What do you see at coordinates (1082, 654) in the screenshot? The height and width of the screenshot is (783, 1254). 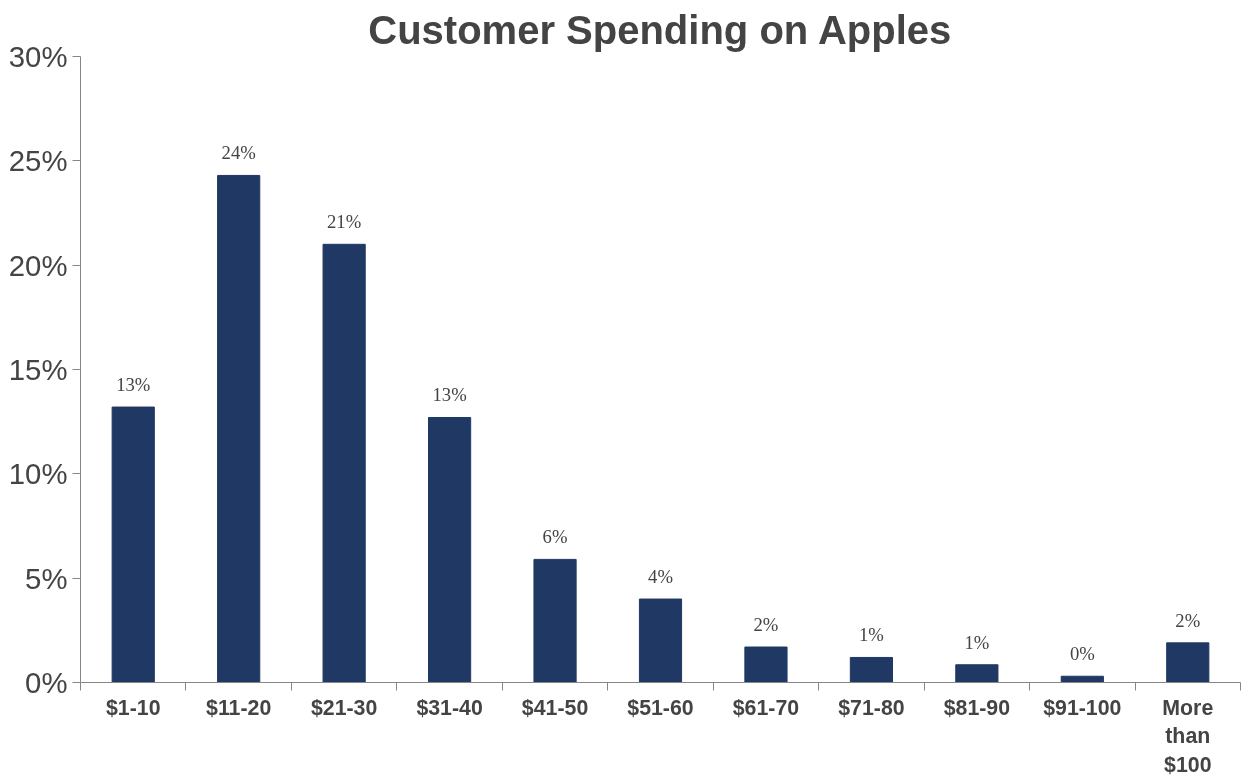 I see `data-label: 0%` at bounding box center [1082, 654].